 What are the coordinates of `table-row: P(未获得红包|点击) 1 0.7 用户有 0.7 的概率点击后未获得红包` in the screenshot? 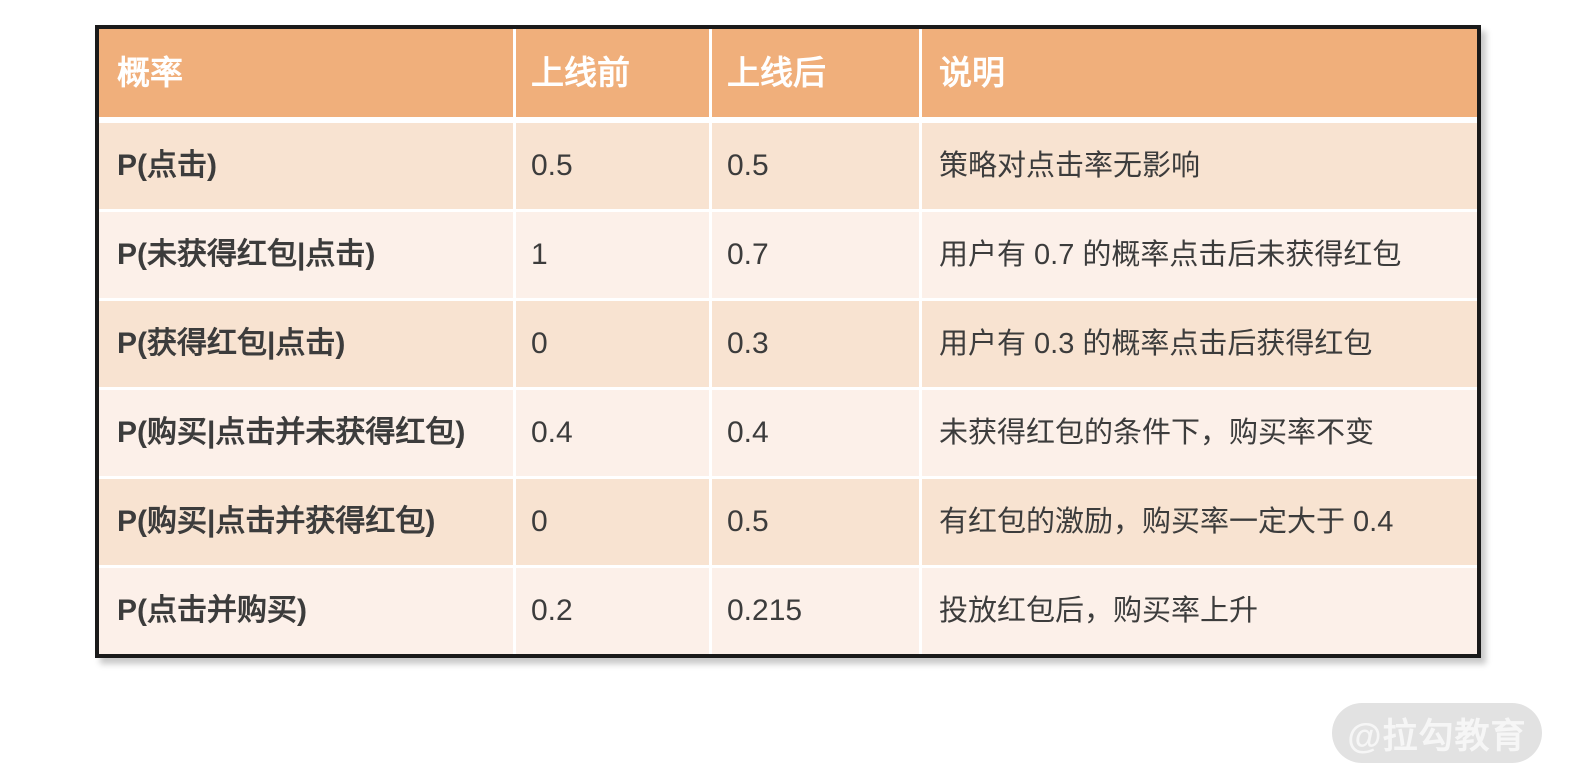 It's located at (788, 255).